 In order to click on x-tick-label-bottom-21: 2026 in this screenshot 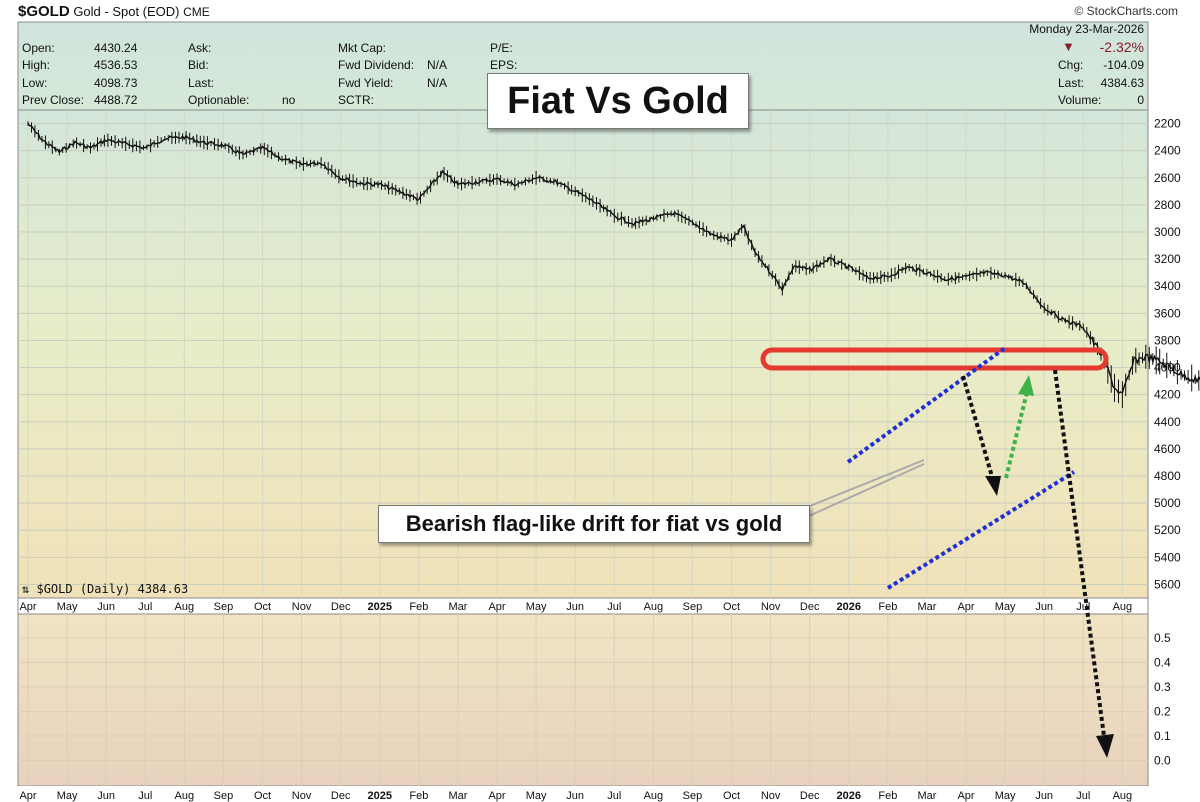, I will do `click(849, 796)`.